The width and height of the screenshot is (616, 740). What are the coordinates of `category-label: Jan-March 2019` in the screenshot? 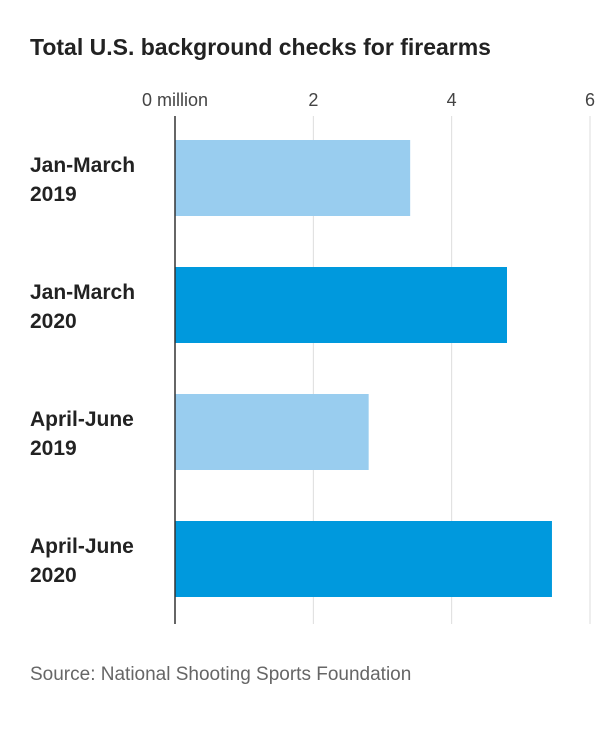 It's located at (82, 180).